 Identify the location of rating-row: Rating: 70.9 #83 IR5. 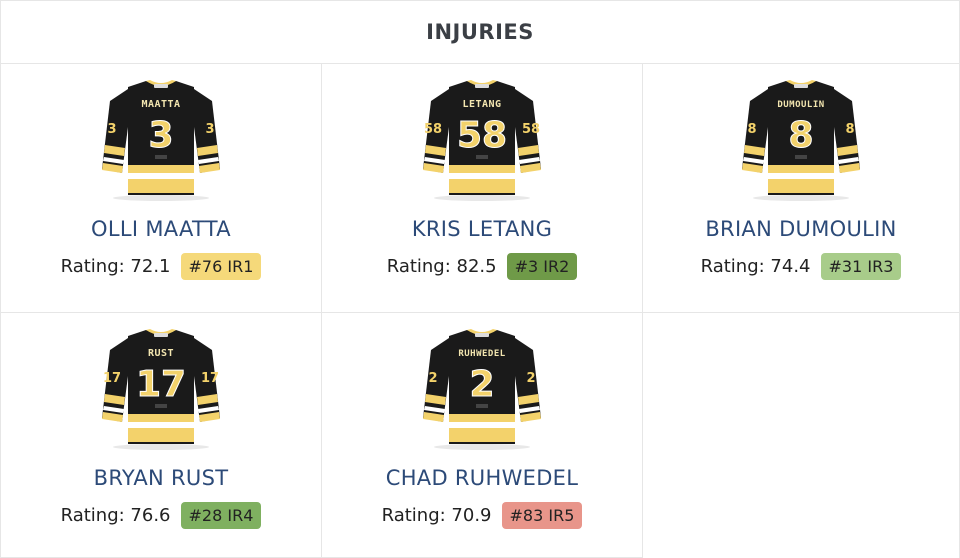
(482, 515).